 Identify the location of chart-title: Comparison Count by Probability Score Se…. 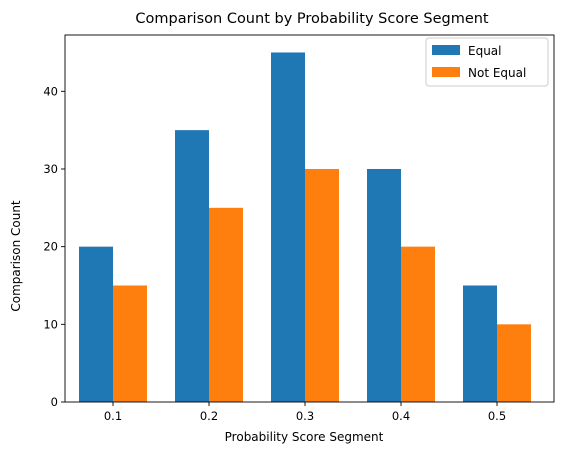
(312, 19).